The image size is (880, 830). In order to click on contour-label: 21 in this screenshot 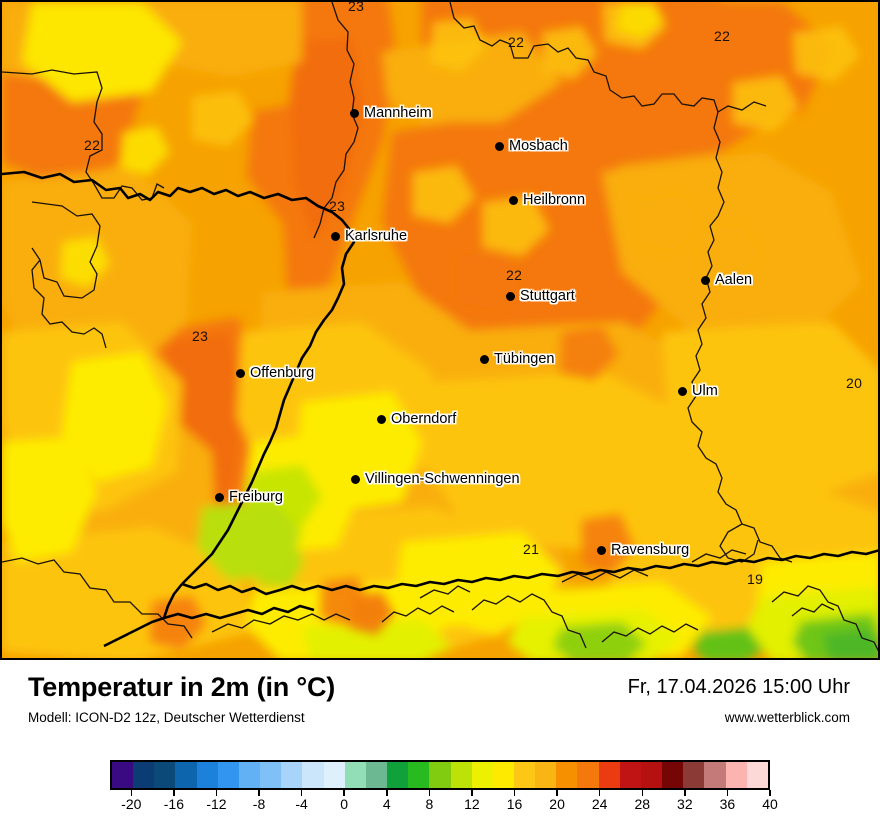, I will do `click(531, 549)`.